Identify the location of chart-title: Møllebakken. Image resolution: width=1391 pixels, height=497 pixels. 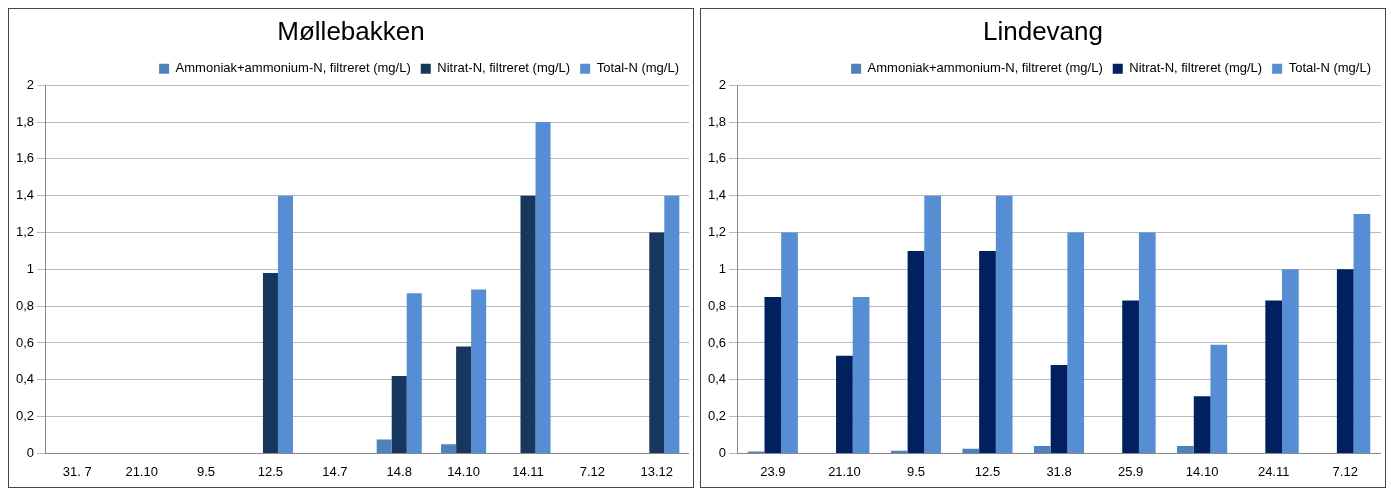
(351, 30).